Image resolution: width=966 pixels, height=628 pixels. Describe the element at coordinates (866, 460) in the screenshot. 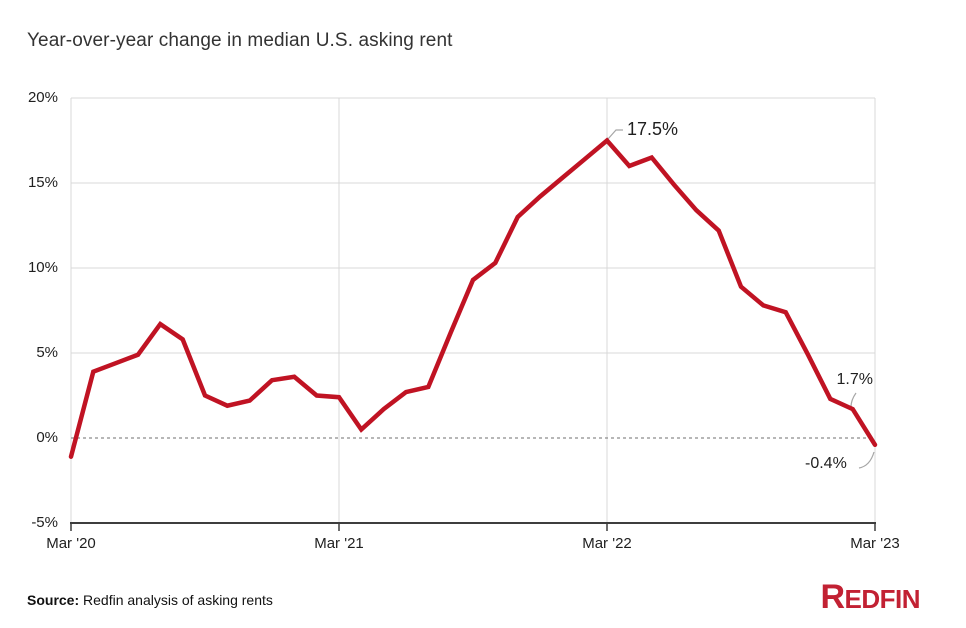

I see `mar23-connector-line` at that location.